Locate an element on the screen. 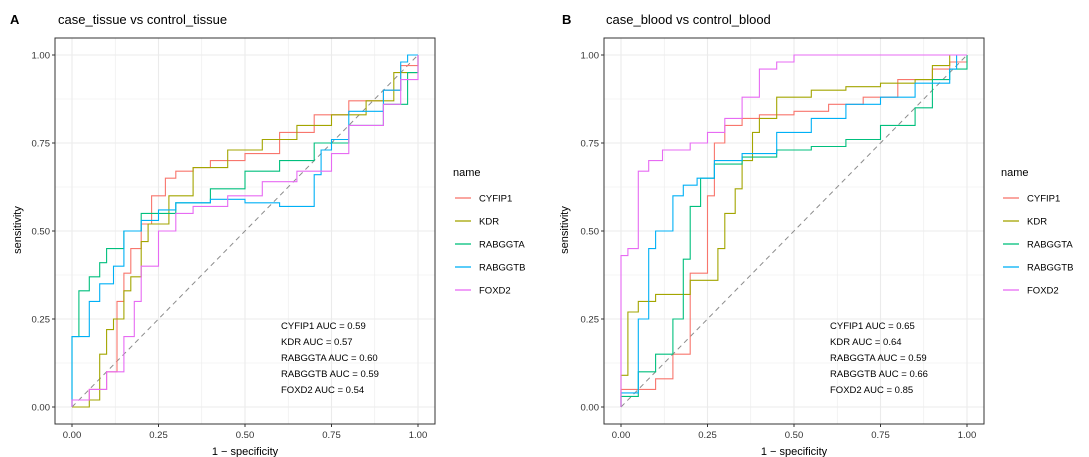  auc-annotation: RABGGTB AUC = 0.66 is located at coordinates (879, 374).